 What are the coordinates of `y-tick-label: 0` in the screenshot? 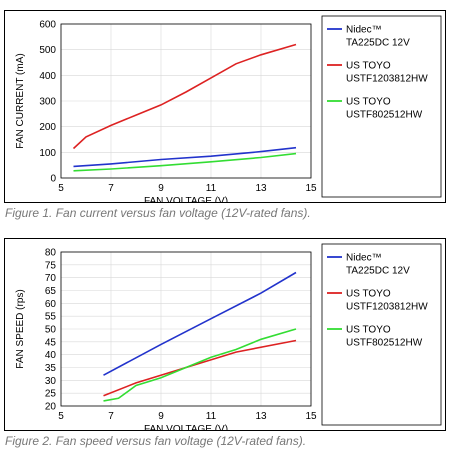 It's located at (53, 179).